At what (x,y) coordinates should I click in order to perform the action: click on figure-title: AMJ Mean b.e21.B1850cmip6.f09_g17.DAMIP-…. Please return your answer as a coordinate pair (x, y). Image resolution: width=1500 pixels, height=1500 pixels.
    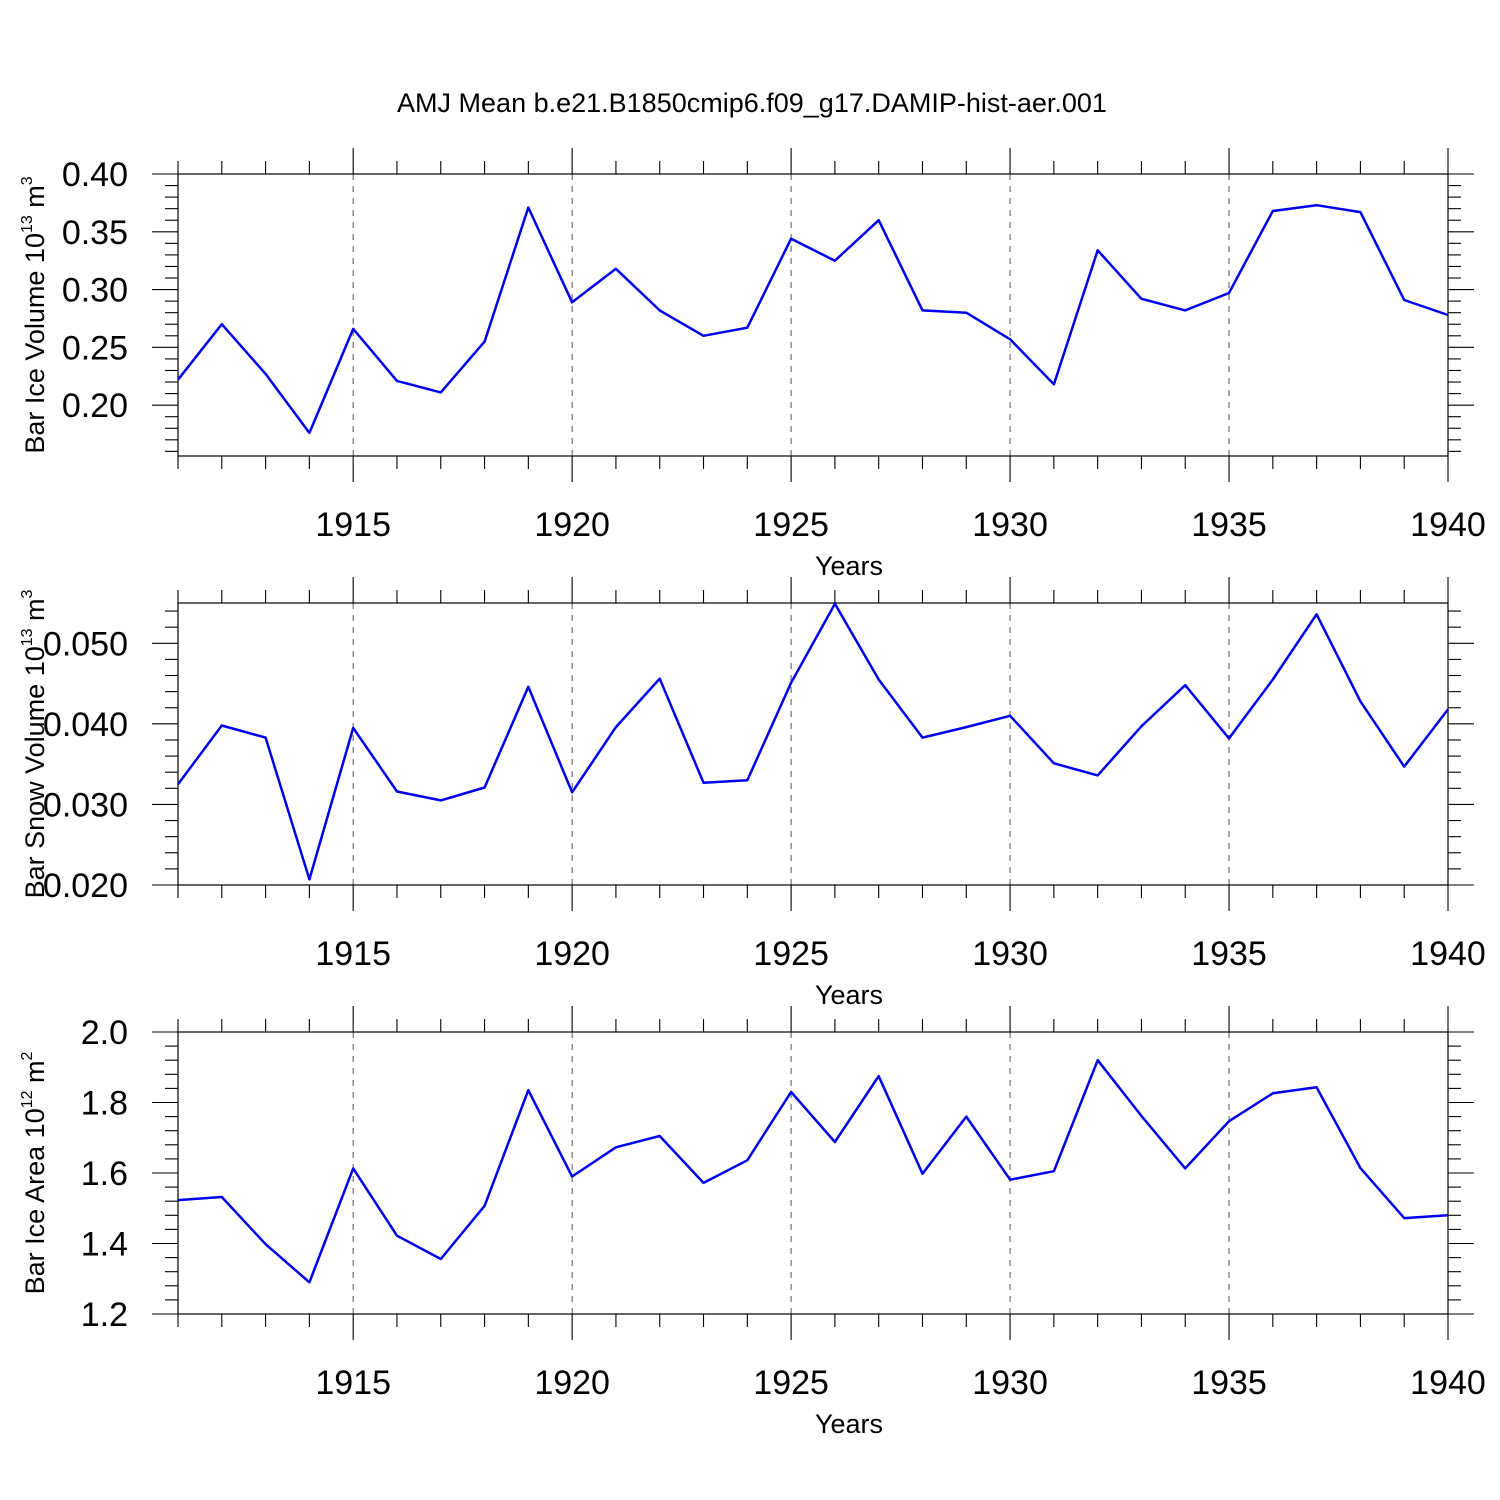
    Looking at the image, I should click on (752, 103).